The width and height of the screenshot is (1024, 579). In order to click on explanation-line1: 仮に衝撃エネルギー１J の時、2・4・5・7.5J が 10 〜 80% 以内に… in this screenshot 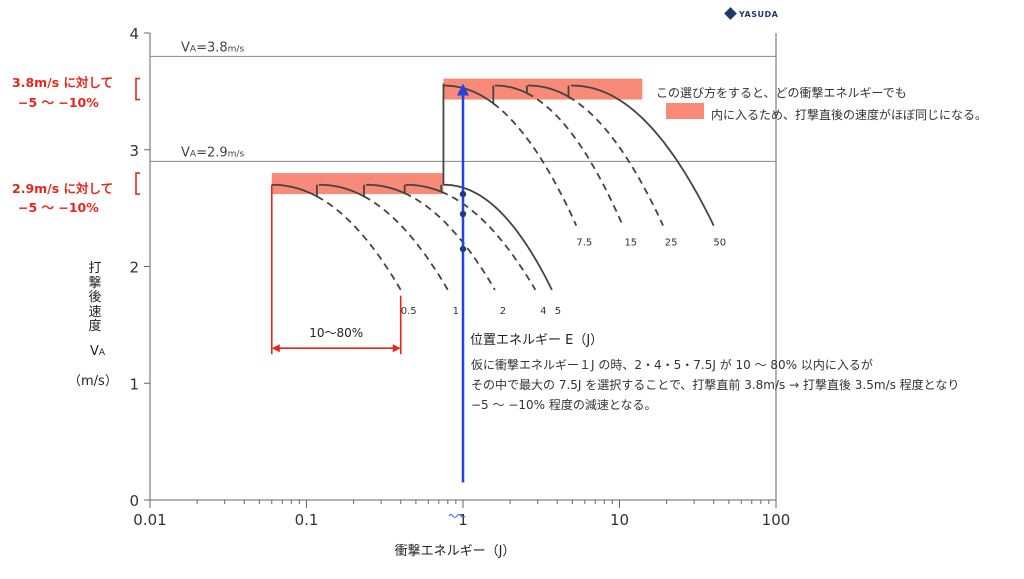, I will do `click(672, 365)`.